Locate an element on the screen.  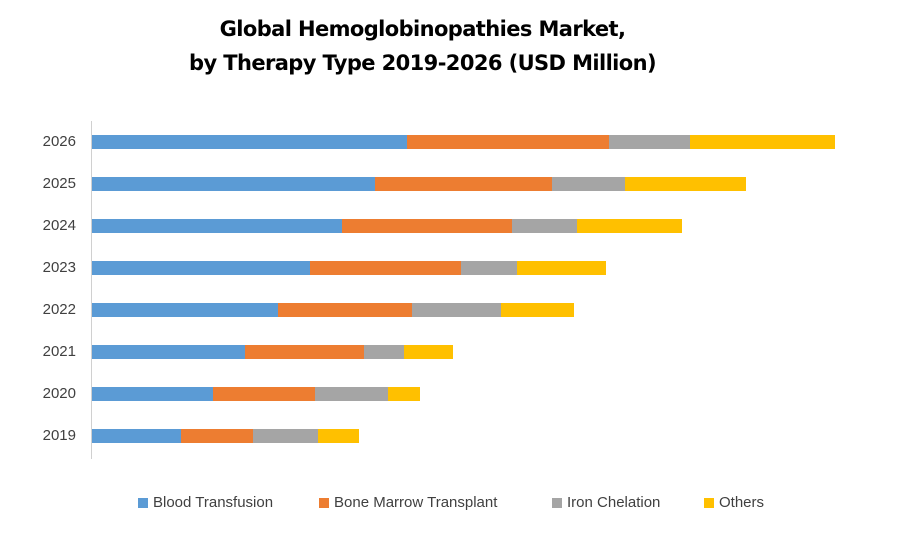
bar-row-2024: 2024 is located at coordinates (450, 225).